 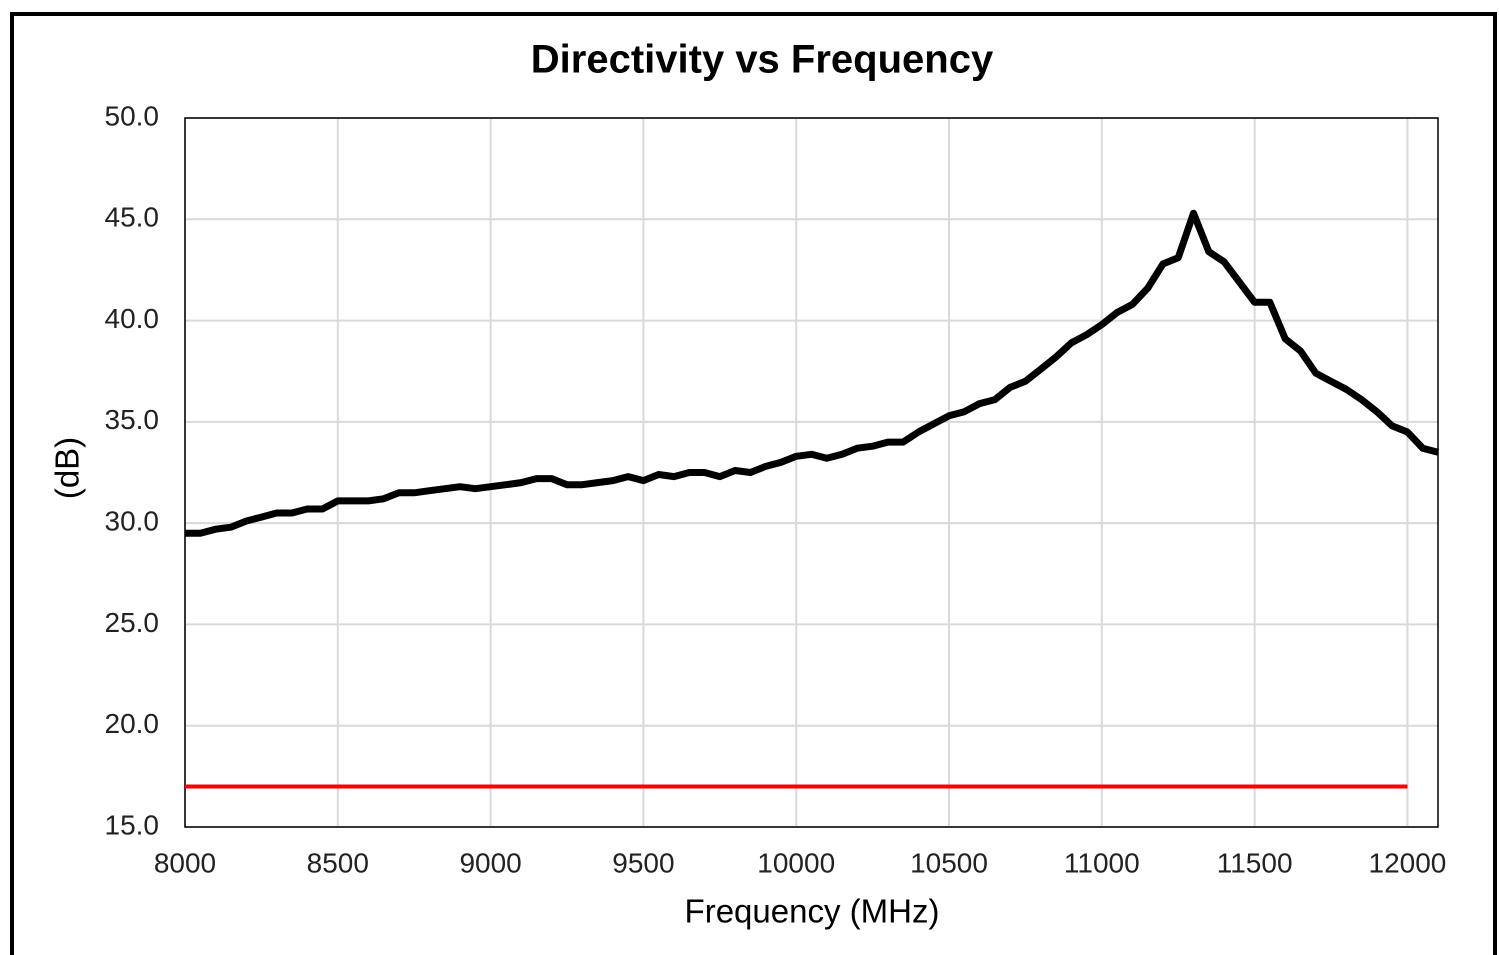 I want to click on x-tick-label: 9000, so click(x=490, y=862).